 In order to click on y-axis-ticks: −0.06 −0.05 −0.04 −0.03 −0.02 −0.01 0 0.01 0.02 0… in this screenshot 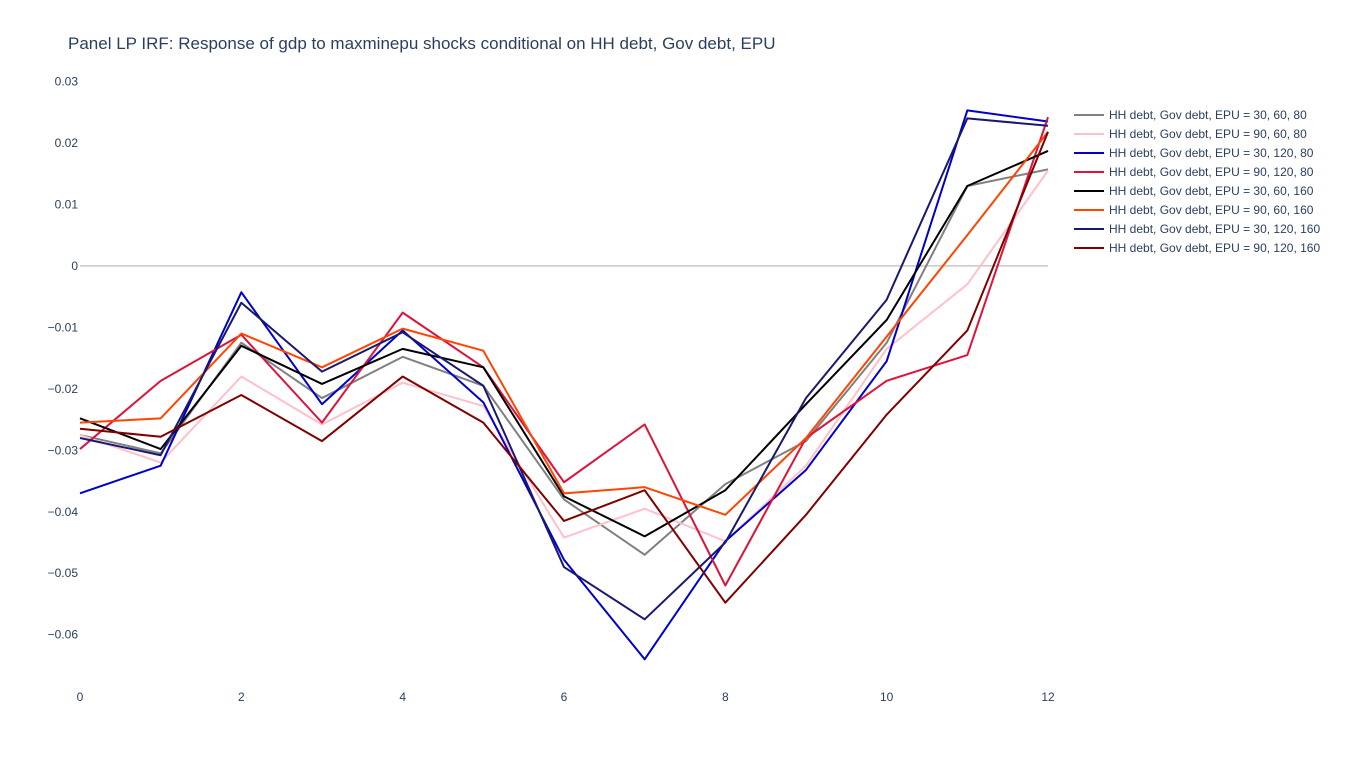, I will do `click(63, 358)`.